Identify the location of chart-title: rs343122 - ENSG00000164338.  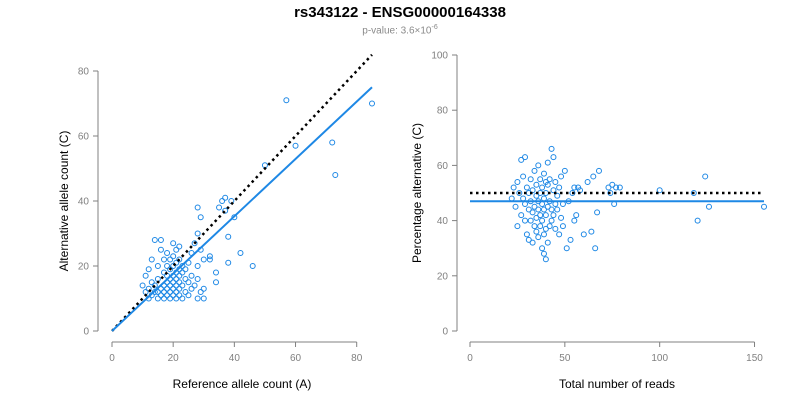
(400, 12).